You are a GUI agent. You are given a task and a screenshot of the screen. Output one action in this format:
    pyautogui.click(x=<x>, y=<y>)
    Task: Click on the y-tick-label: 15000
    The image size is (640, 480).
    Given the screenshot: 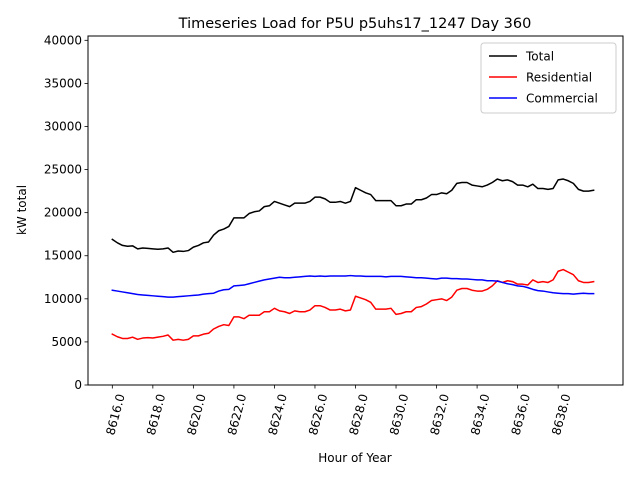 What is the action you would take?
    pyautogui.click(x=63, y=256)
    